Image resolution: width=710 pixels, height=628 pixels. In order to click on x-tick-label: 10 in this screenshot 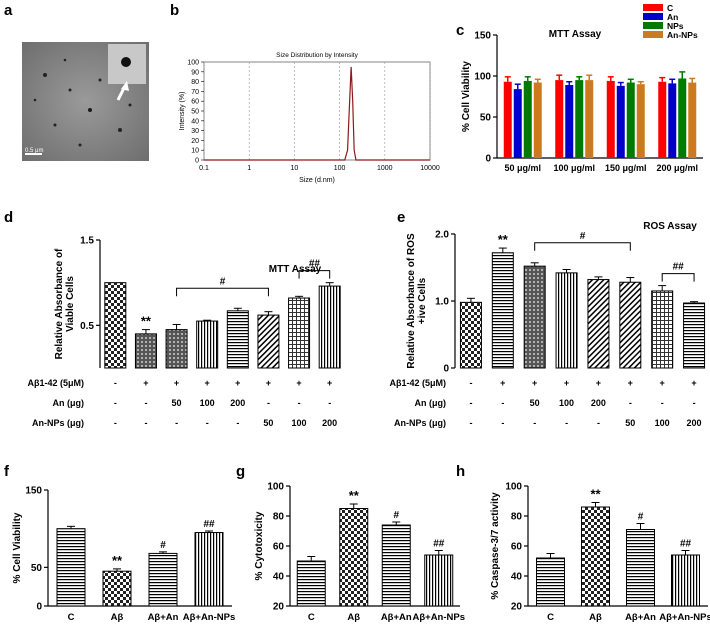, I will do `click(295, 168)`.